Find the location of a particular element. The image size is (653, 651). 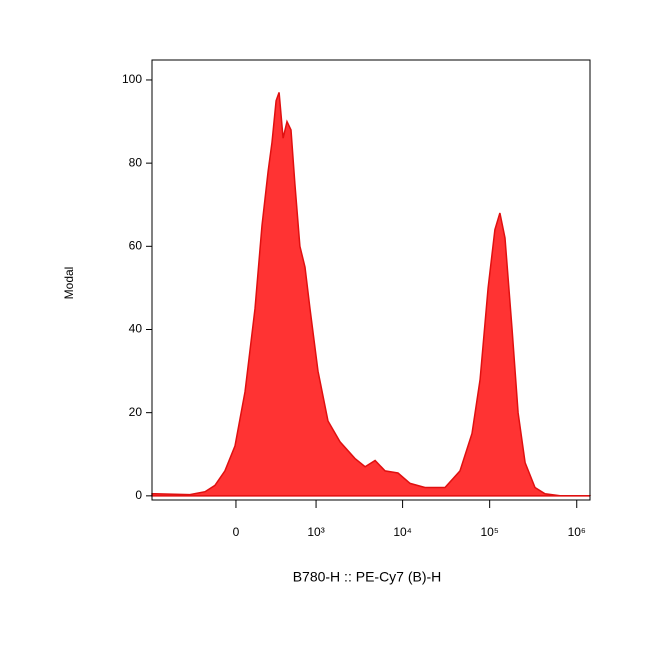

y-axis-label: Modal is located at coordinates (69, 283).